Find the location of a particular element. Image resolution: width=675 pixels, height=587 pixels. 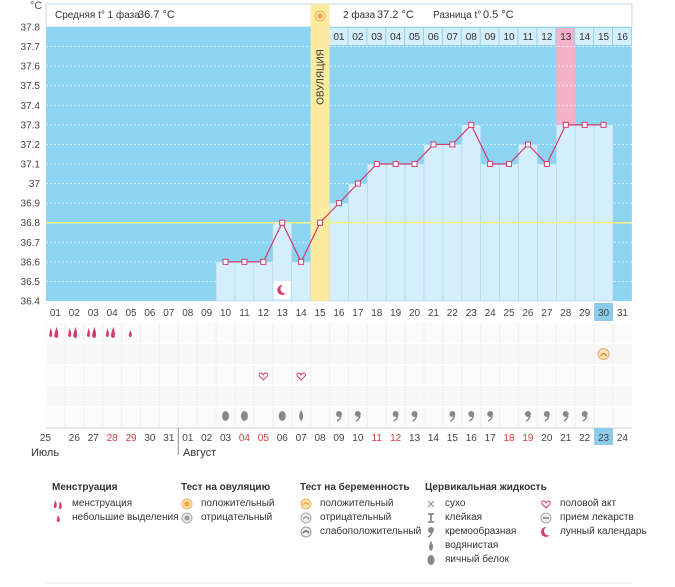

cycle-day-label: 24 is located at coordinates (491, 313).